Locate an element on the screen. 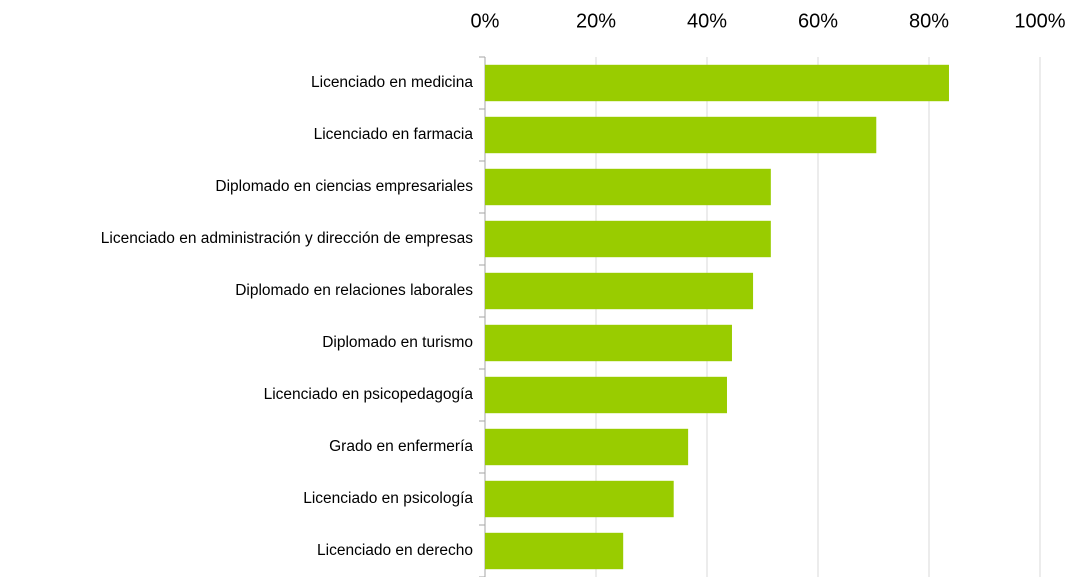 The height and width of the screenshot is (577, 1075). y-tick-label: Diplomado en turismo is located at coordinates (397, 342).